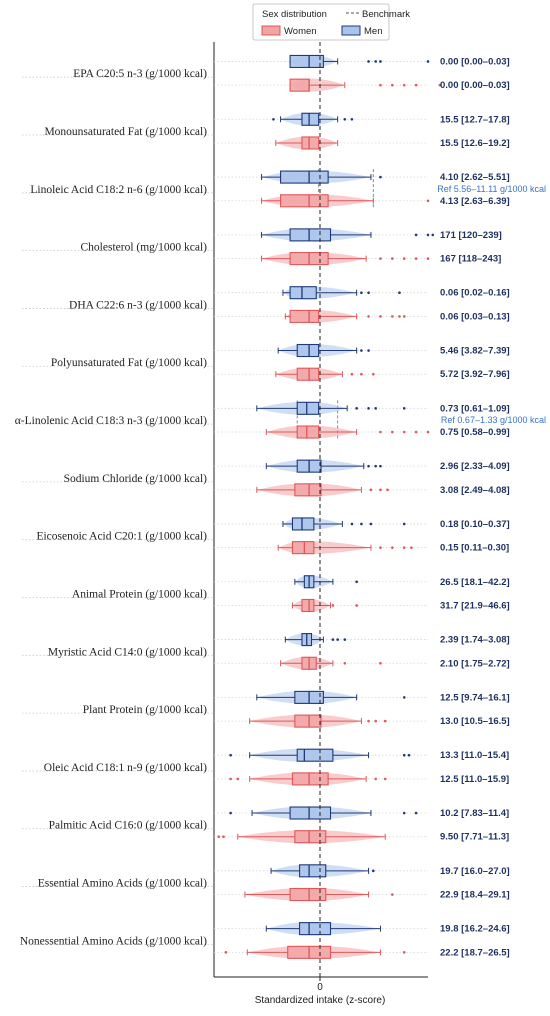  I want to click on stat-women-15: 22.2 [18.7–26.5], so click(475, 952).